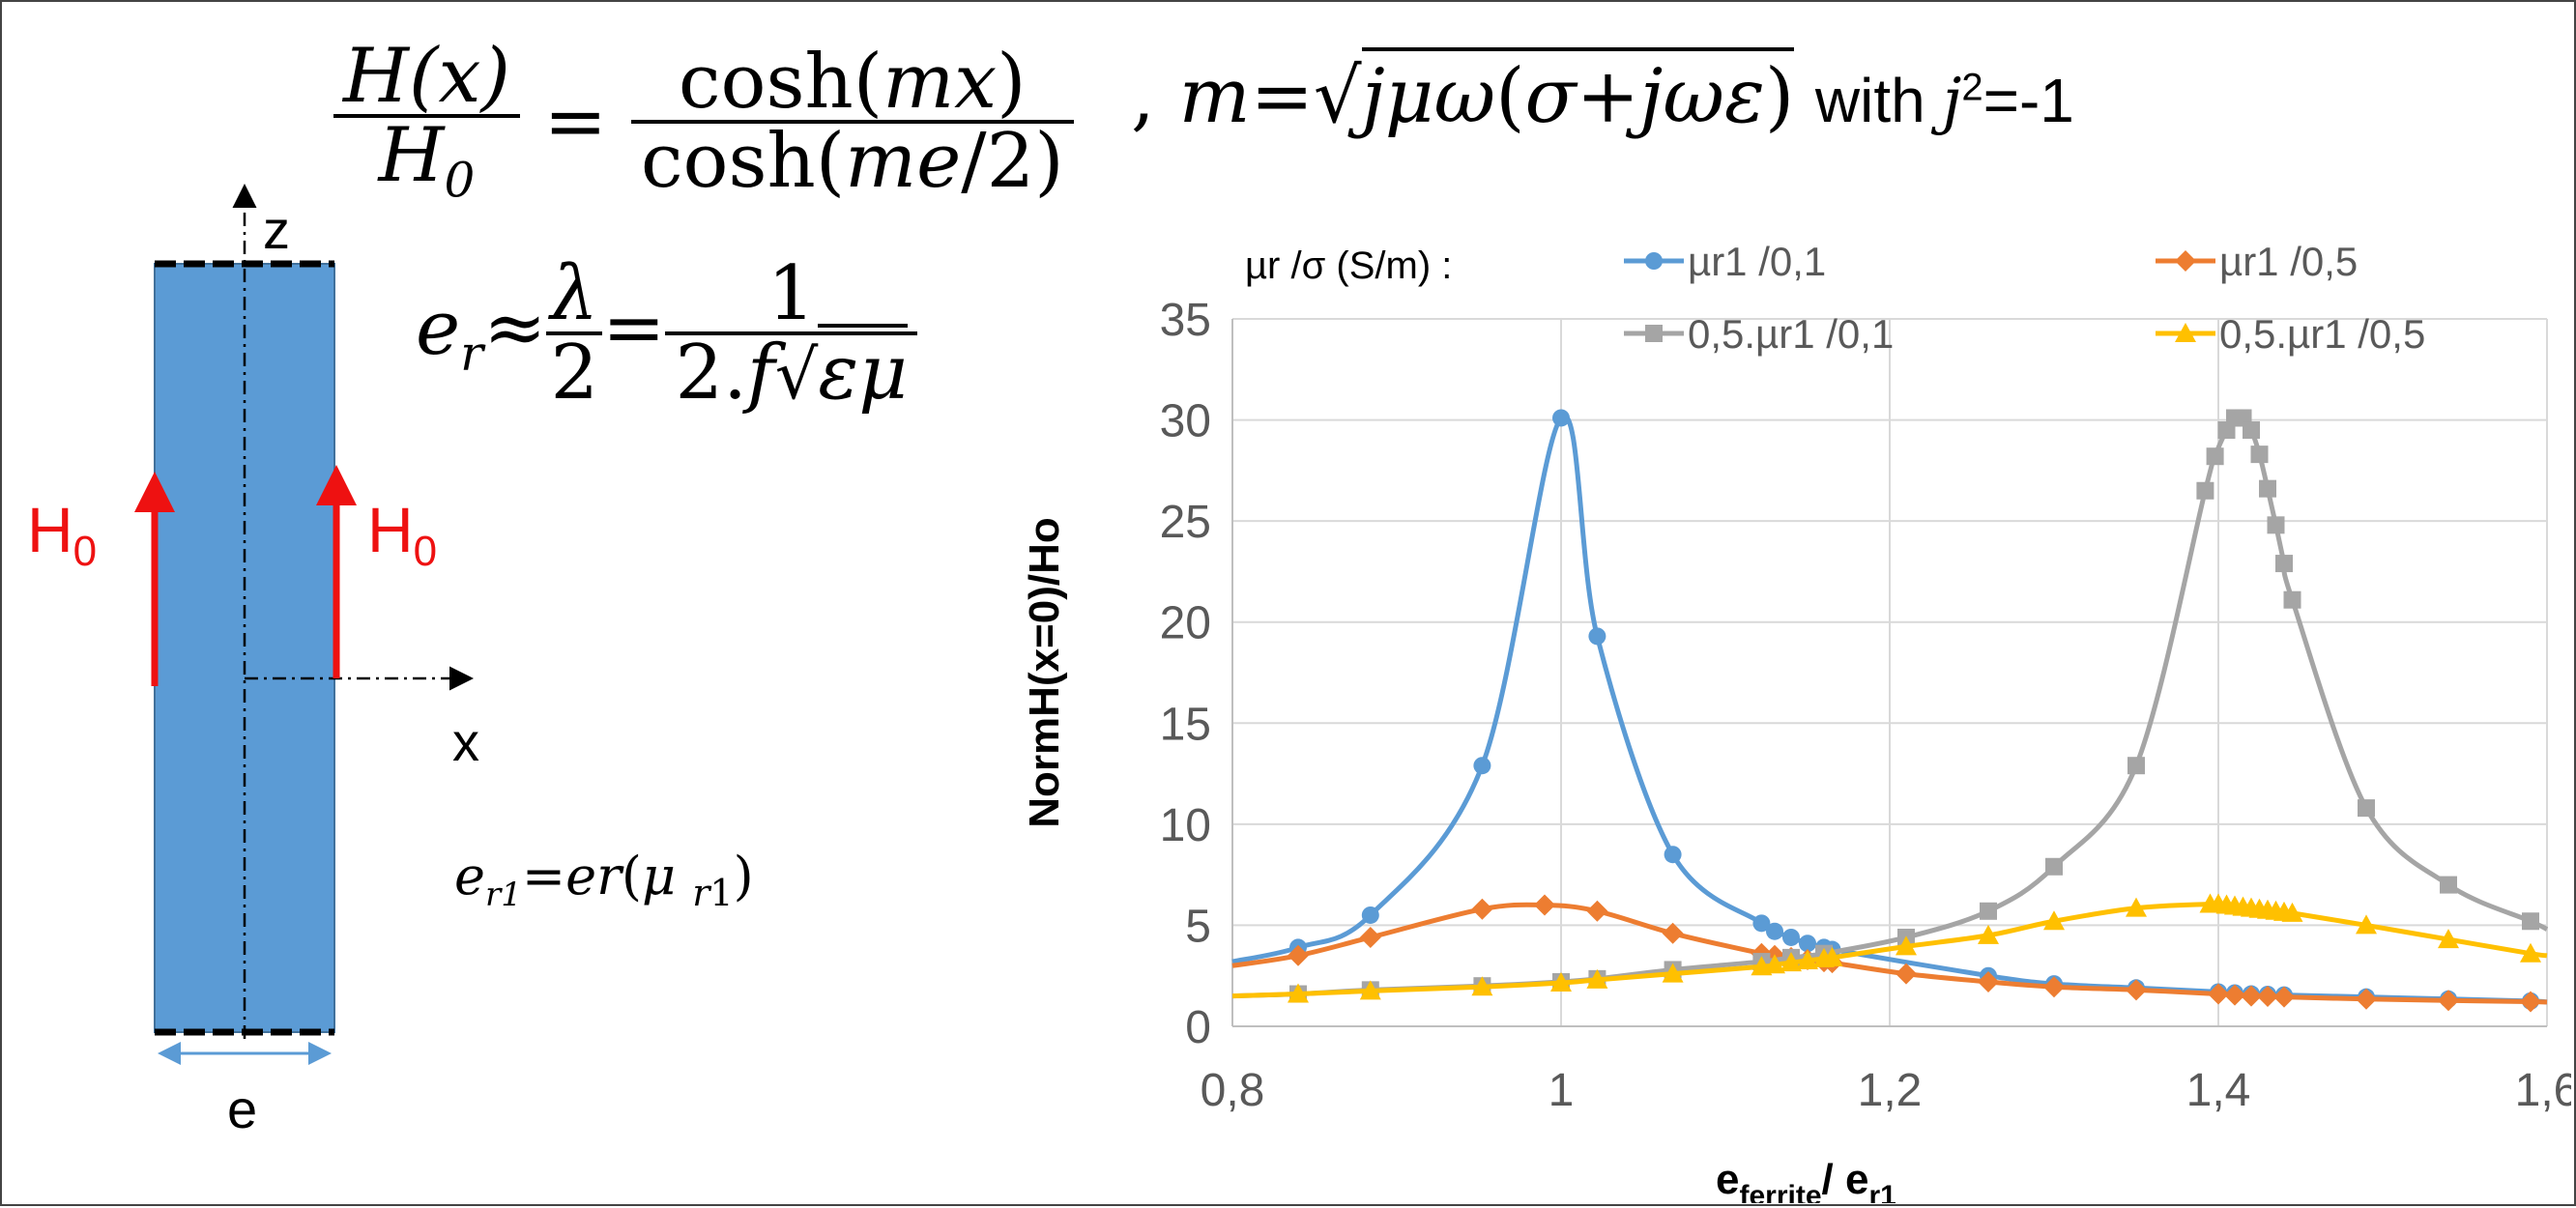 This screenshot has width=2576, height=1208. Describe the element at coordinates (1044, 672) in the screenshot. I see `y-axis-label: NormH(x=0)/Ho` at that location.